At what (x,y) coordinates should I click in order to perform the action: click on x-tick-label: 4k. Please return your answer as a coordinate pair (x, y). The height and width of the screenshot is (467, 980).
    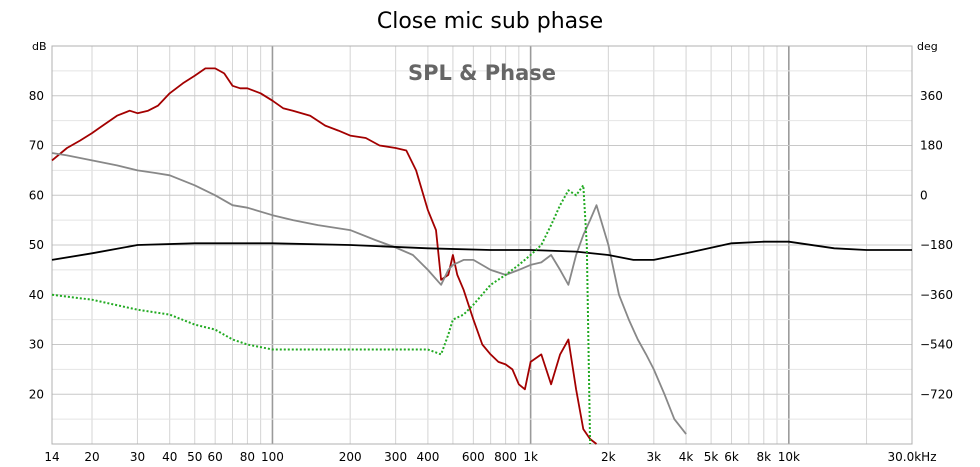
    Looking at the image, I should click on (686, 457).